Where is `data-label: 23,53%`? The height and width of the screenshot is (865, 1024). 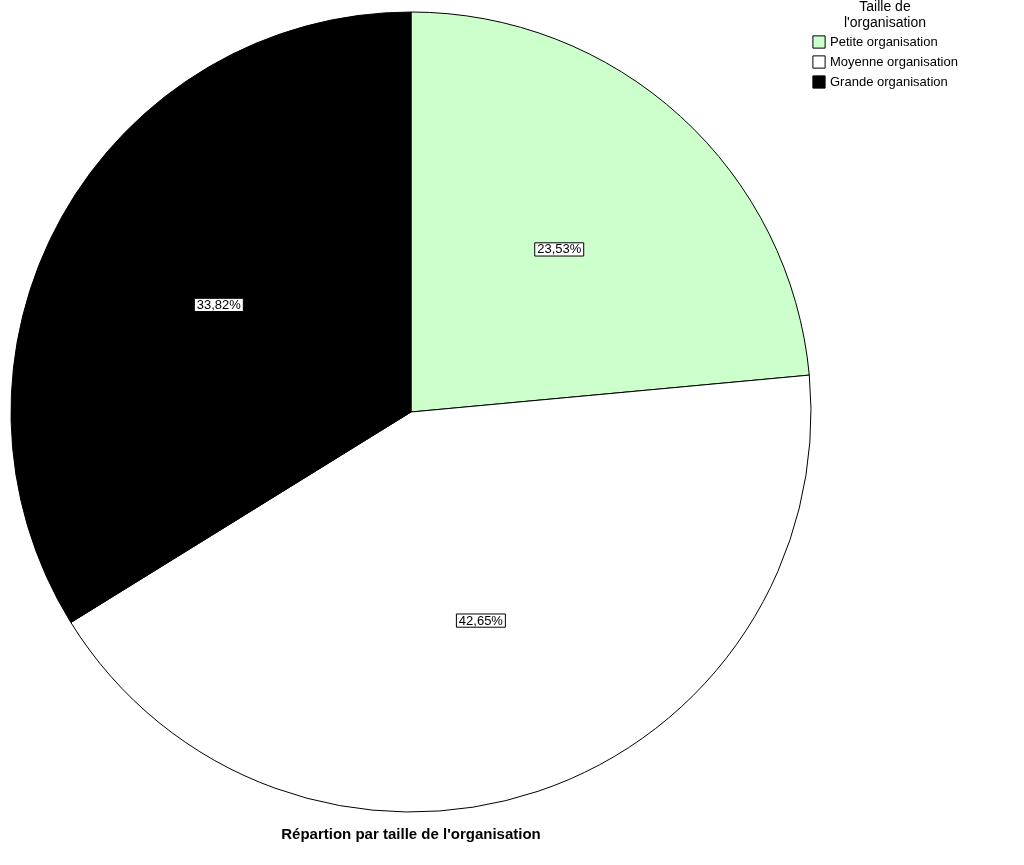 data-label: 23,53% is located at coordinates (559, 249).